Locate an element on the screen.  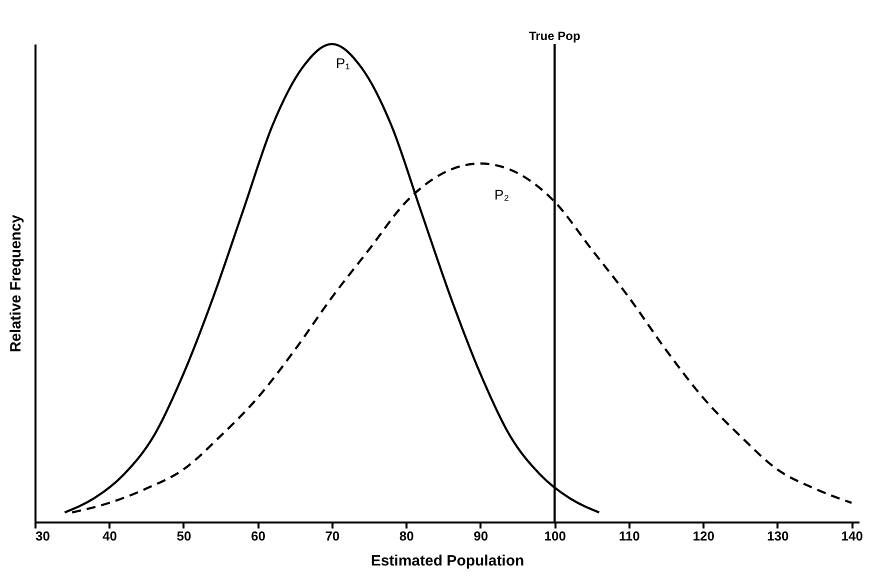
x-tick-label: 70 is located at coordinates (332, 536).